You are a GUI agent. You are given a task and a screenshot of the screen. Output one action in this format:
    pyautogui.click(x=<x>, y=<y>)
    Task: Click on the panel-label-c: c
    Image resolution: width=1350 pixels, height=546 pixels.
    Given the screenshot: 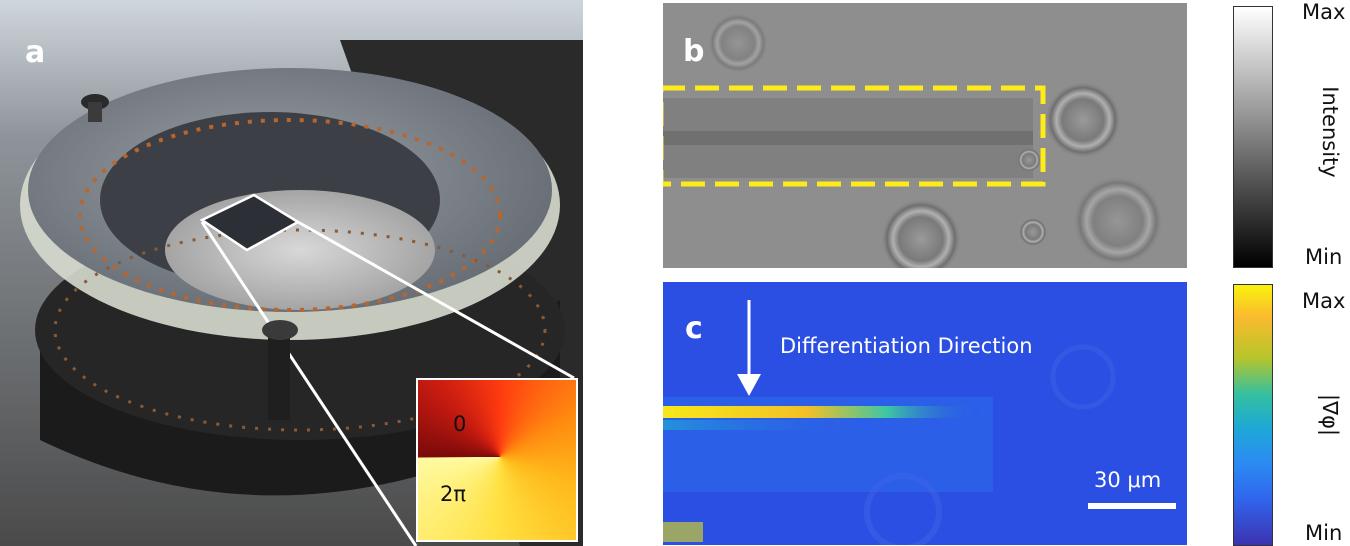 What is the action you would take?
    pyautogui.click(x=694, y=328)
    